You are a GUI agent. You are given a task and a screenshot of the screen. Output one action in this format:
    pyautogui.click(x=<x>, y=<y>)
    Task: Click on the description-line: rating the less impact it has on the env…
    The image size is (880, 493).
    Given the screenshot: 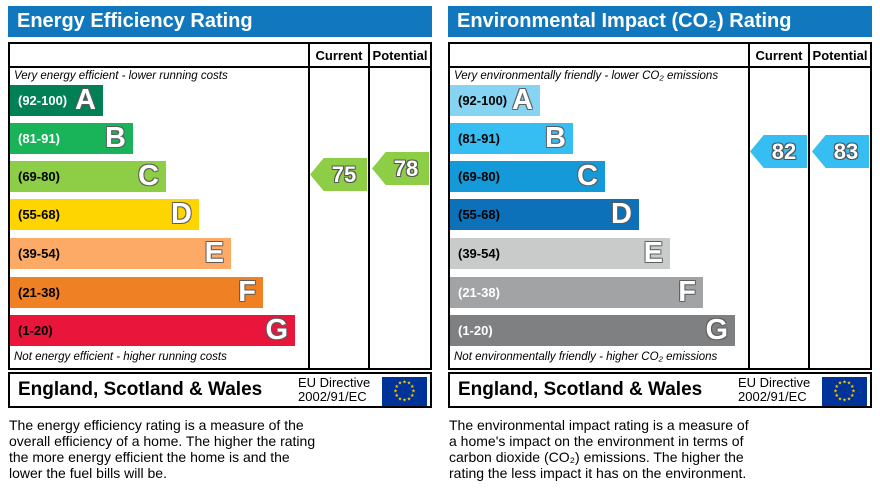 What is the action you would take?
    pyautogui.click(x=598, y=473)
    